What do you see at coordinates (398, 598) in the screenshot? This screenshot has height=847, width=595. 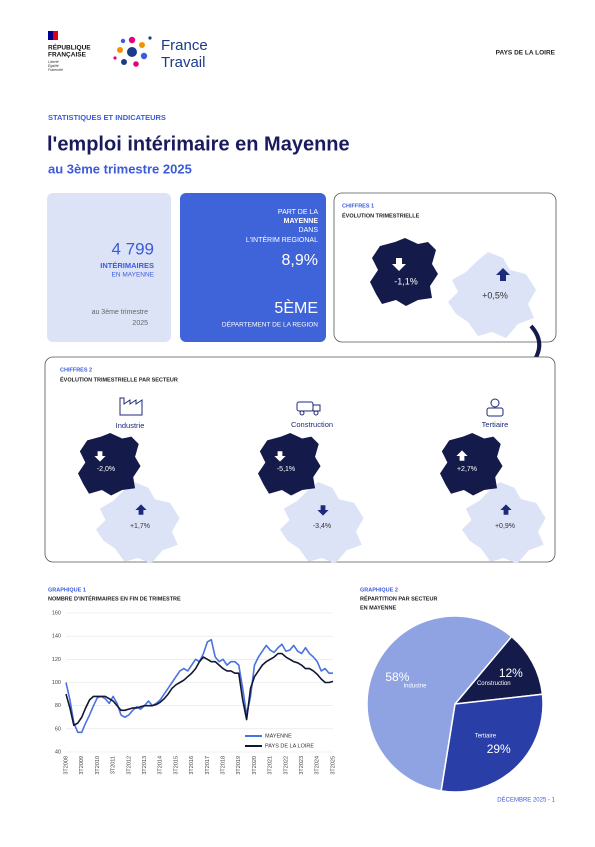 I see `chart-title: RÉPARTITION PAR SECTEUR` at bounding box center [398, 598].